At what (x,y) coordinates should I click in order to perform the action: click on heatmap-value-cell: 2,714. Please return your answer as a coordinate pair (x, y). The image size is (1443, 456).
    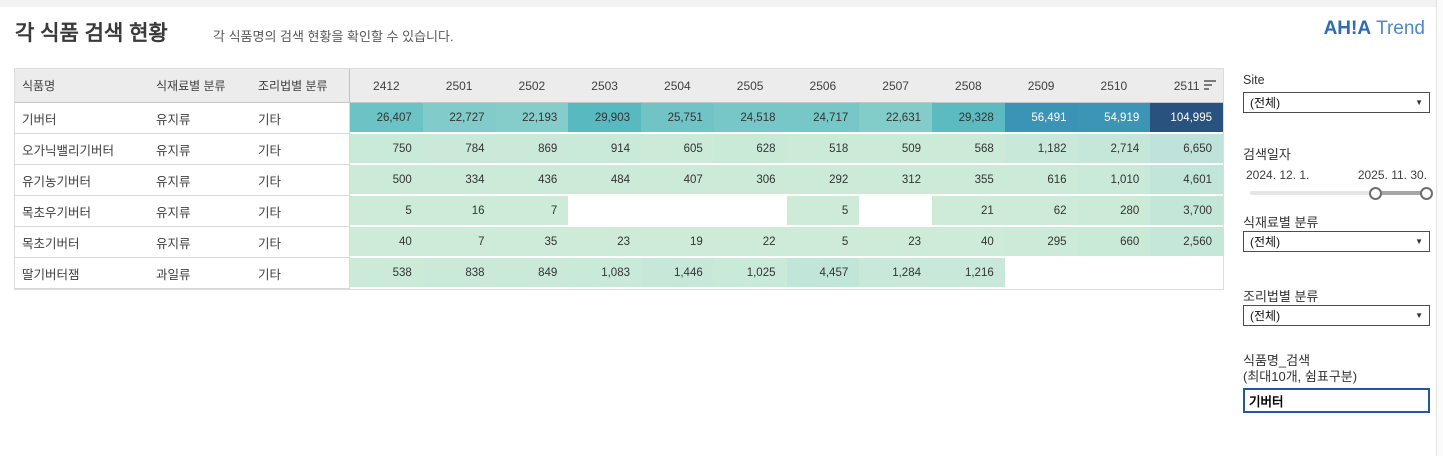
    Looking at the image, I should click on (1114, 149).